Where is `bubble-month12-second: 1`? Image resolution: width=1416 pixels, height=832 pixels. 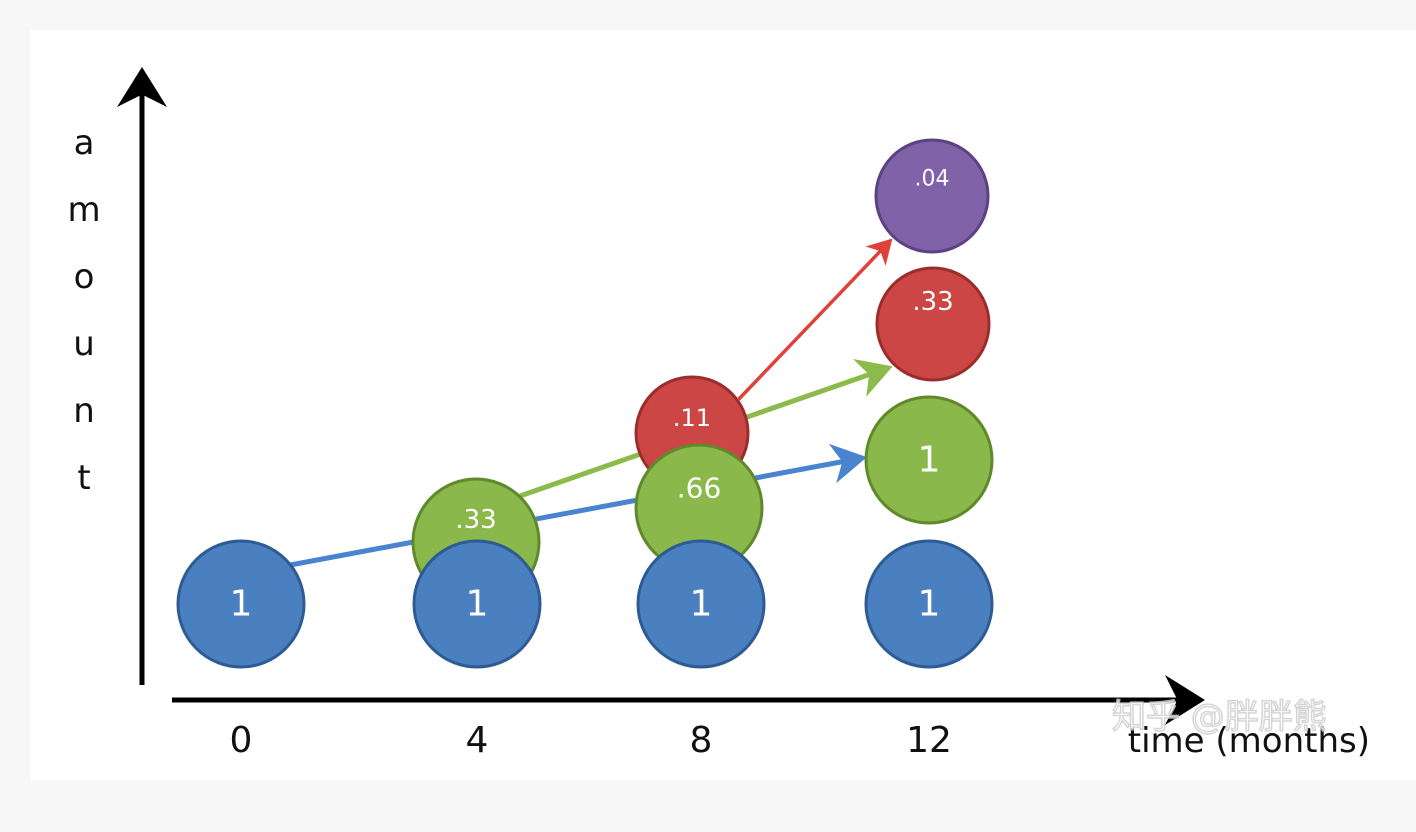 bubble-month12-second: 1 is located at coordinates (929, 460).